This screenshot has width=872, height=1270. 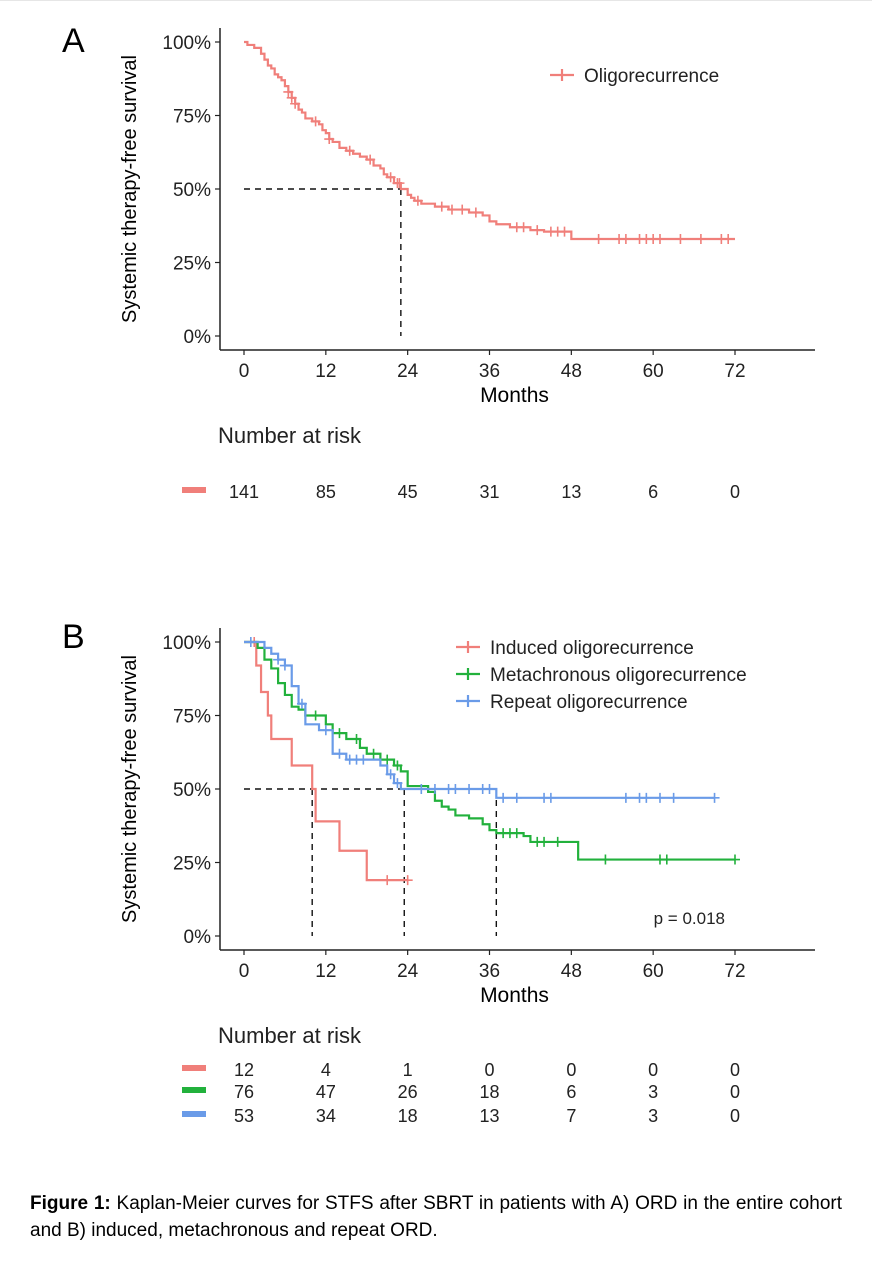 I want to click on risk-table-value: 31, so click(x=489, y=492).